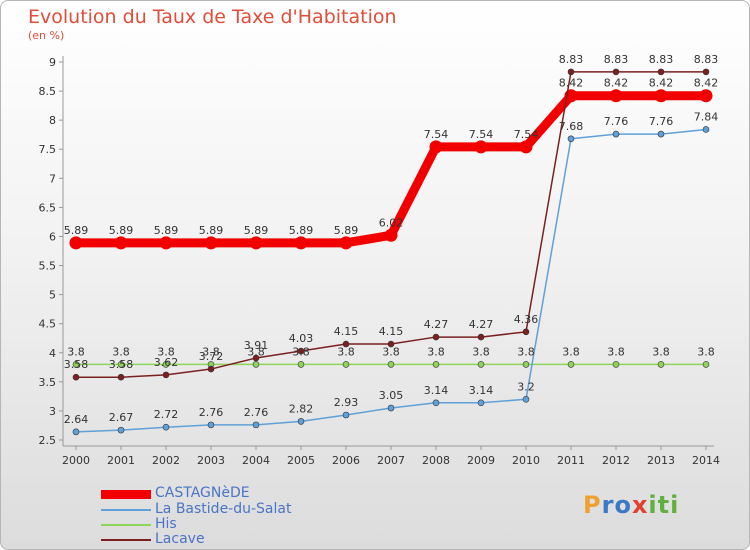  I want to click on legend-label: CASTAGNèDE, so click(202, 493).